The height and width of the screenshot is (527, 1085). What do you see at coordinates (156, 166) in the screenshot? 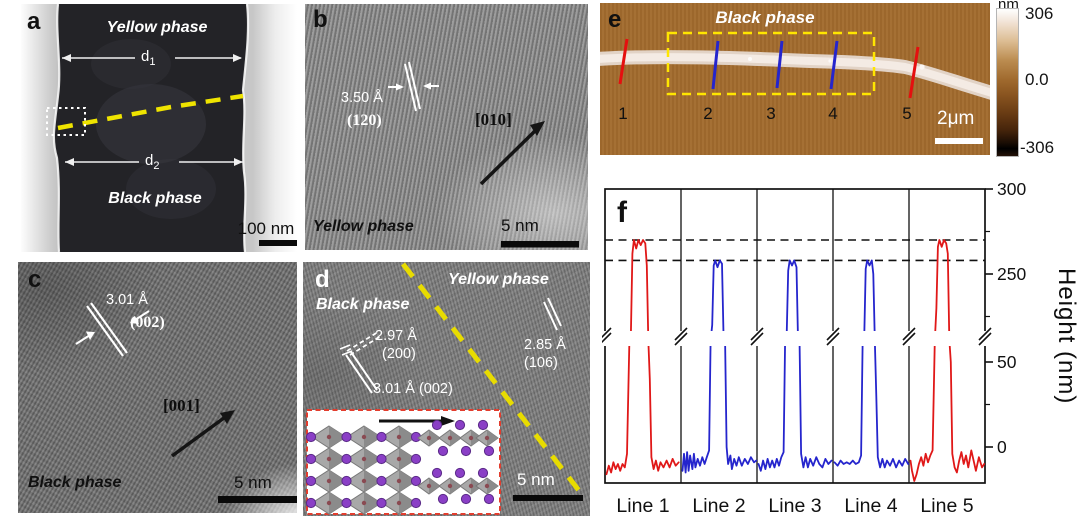
I see `d2-subscript: 2` at bounding box center [156, 166].